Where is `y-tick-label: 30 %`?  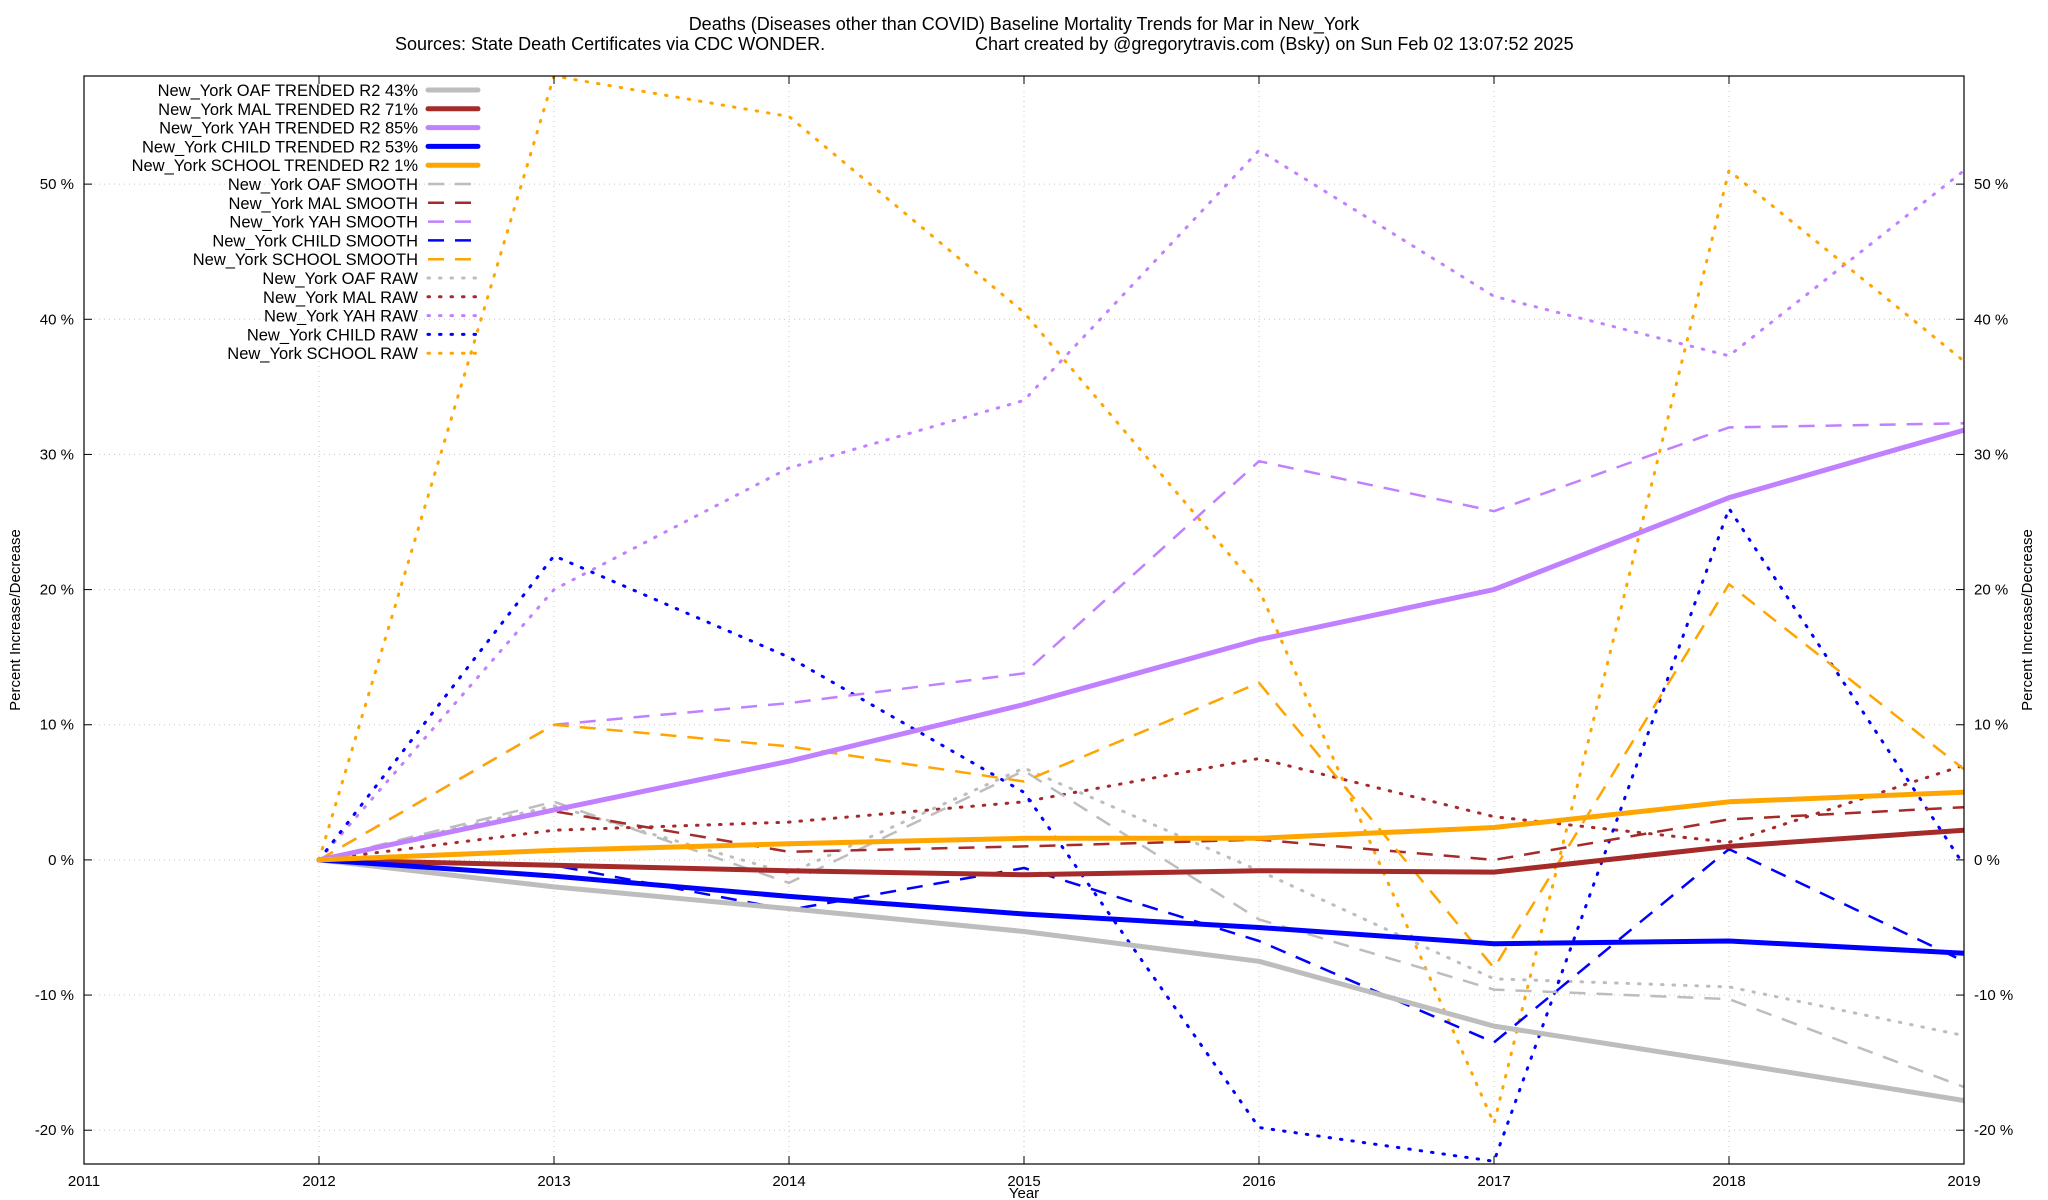 y-tick-label: 30 % is located at coordinates (57, 454).